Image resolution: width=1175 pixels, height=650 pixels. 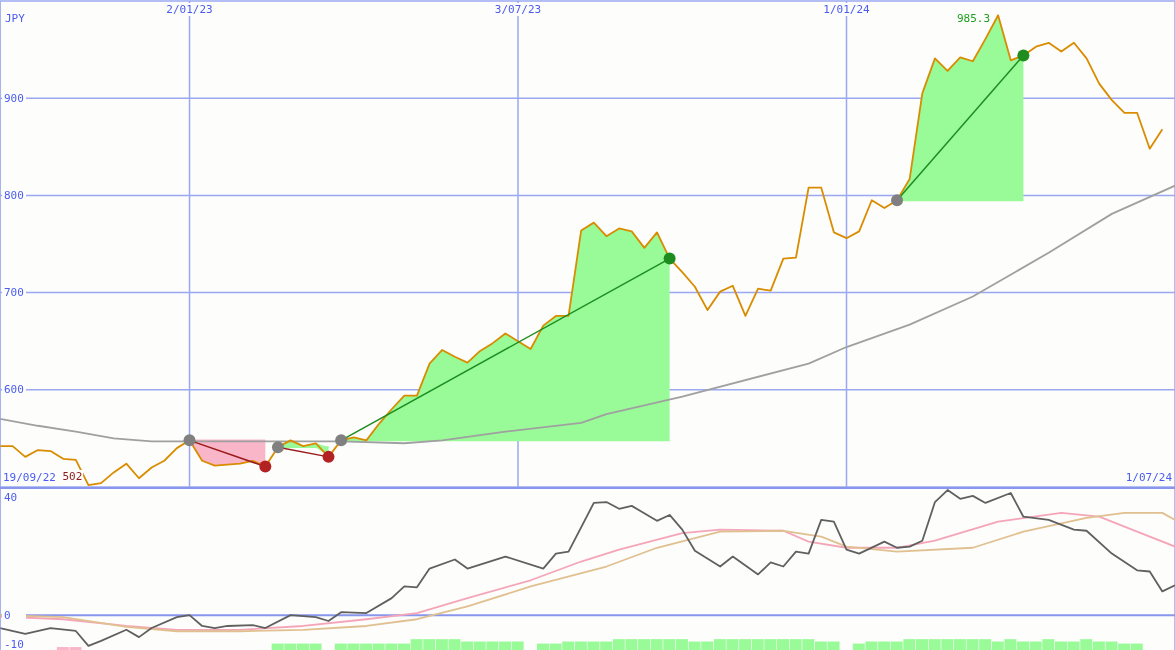 What do you see at coordinates (15, 18) in the screenshot?
I see `y-axis-title: JPY` at bounding box center [15, 18].